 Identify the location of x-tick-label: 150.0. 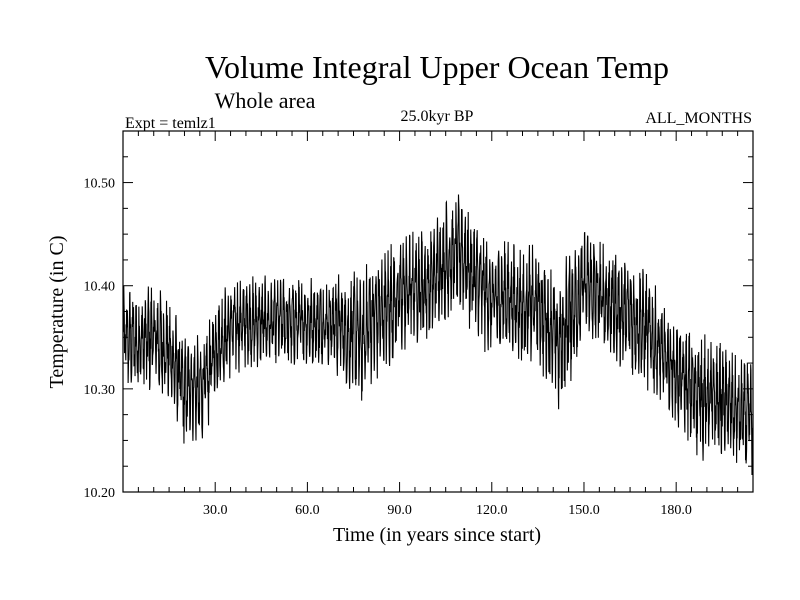
(584, 510).